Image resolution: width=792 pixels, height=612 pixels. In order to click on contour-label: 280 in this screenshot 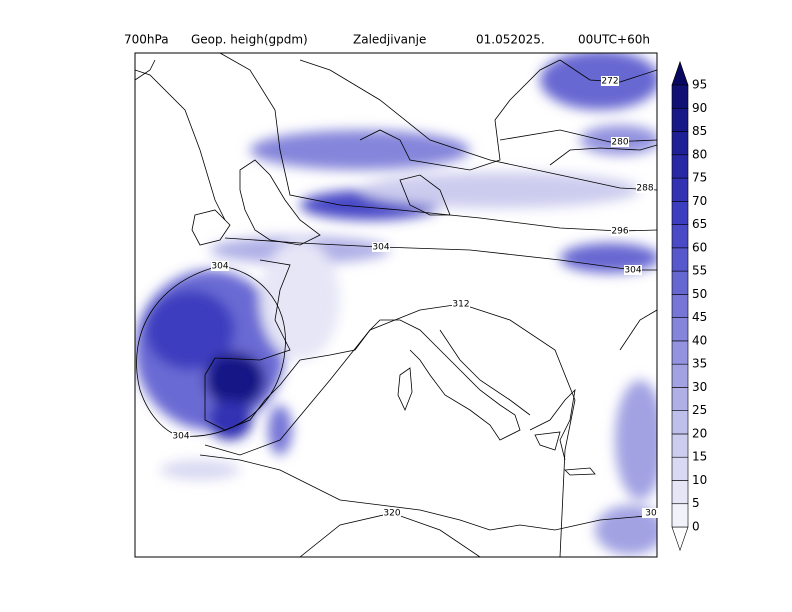, I will do `click(619, 143)`.